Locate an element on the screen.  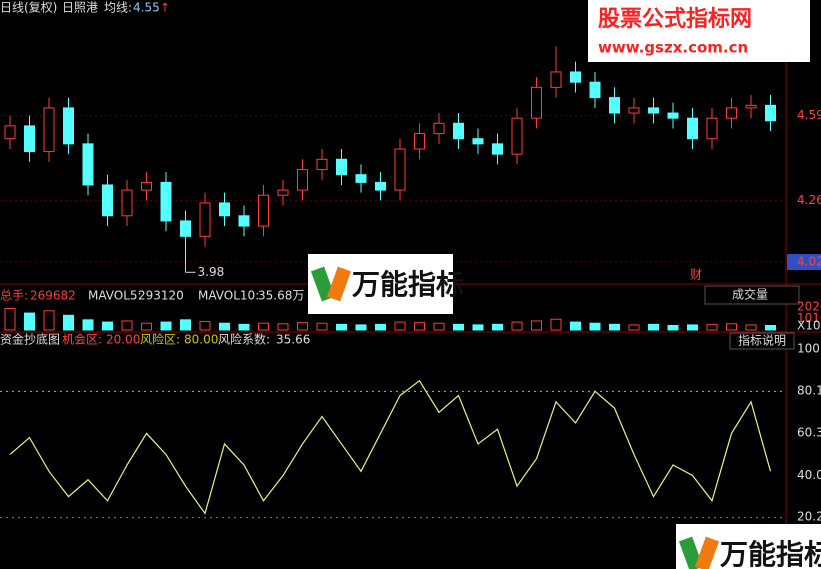
y-tick-label: 2020 is located at coordinates (809, 307).